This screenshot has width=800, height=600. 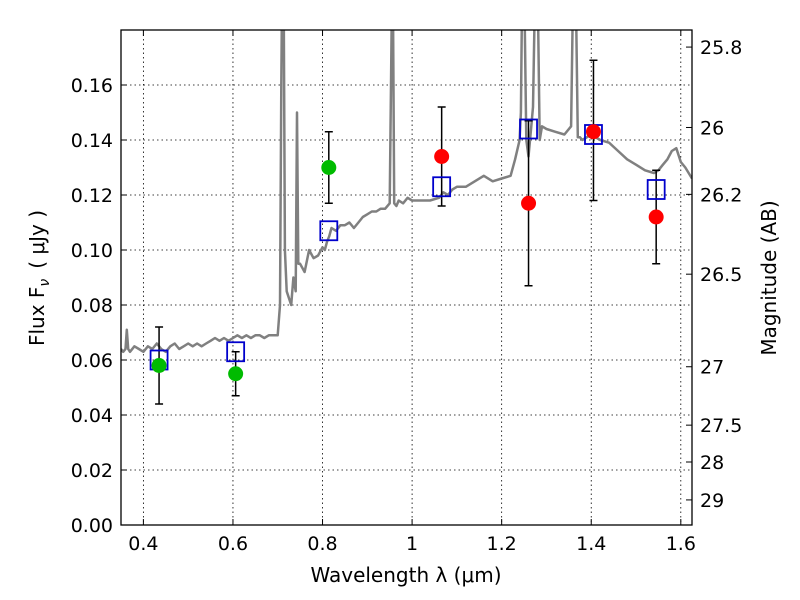 I want to click on y-tick-label: 0.12, so click(x=92, y=196).